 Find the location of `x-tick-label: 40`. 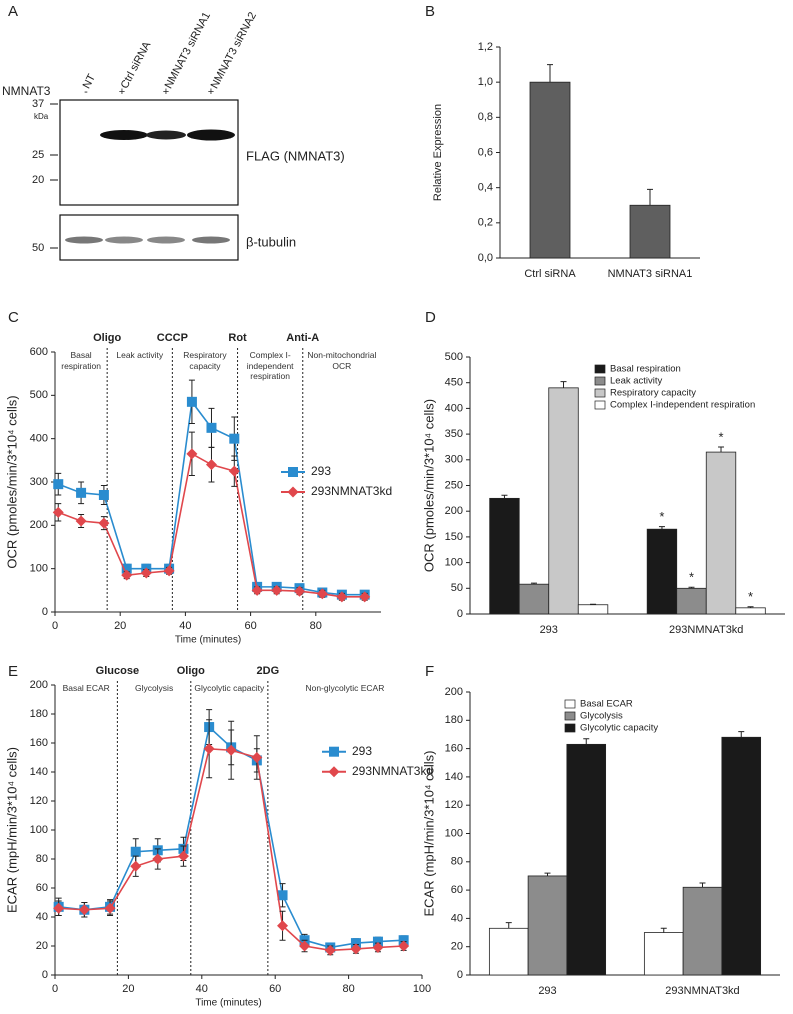

x-tick-label: 40 is located at coordinates (202, 989).